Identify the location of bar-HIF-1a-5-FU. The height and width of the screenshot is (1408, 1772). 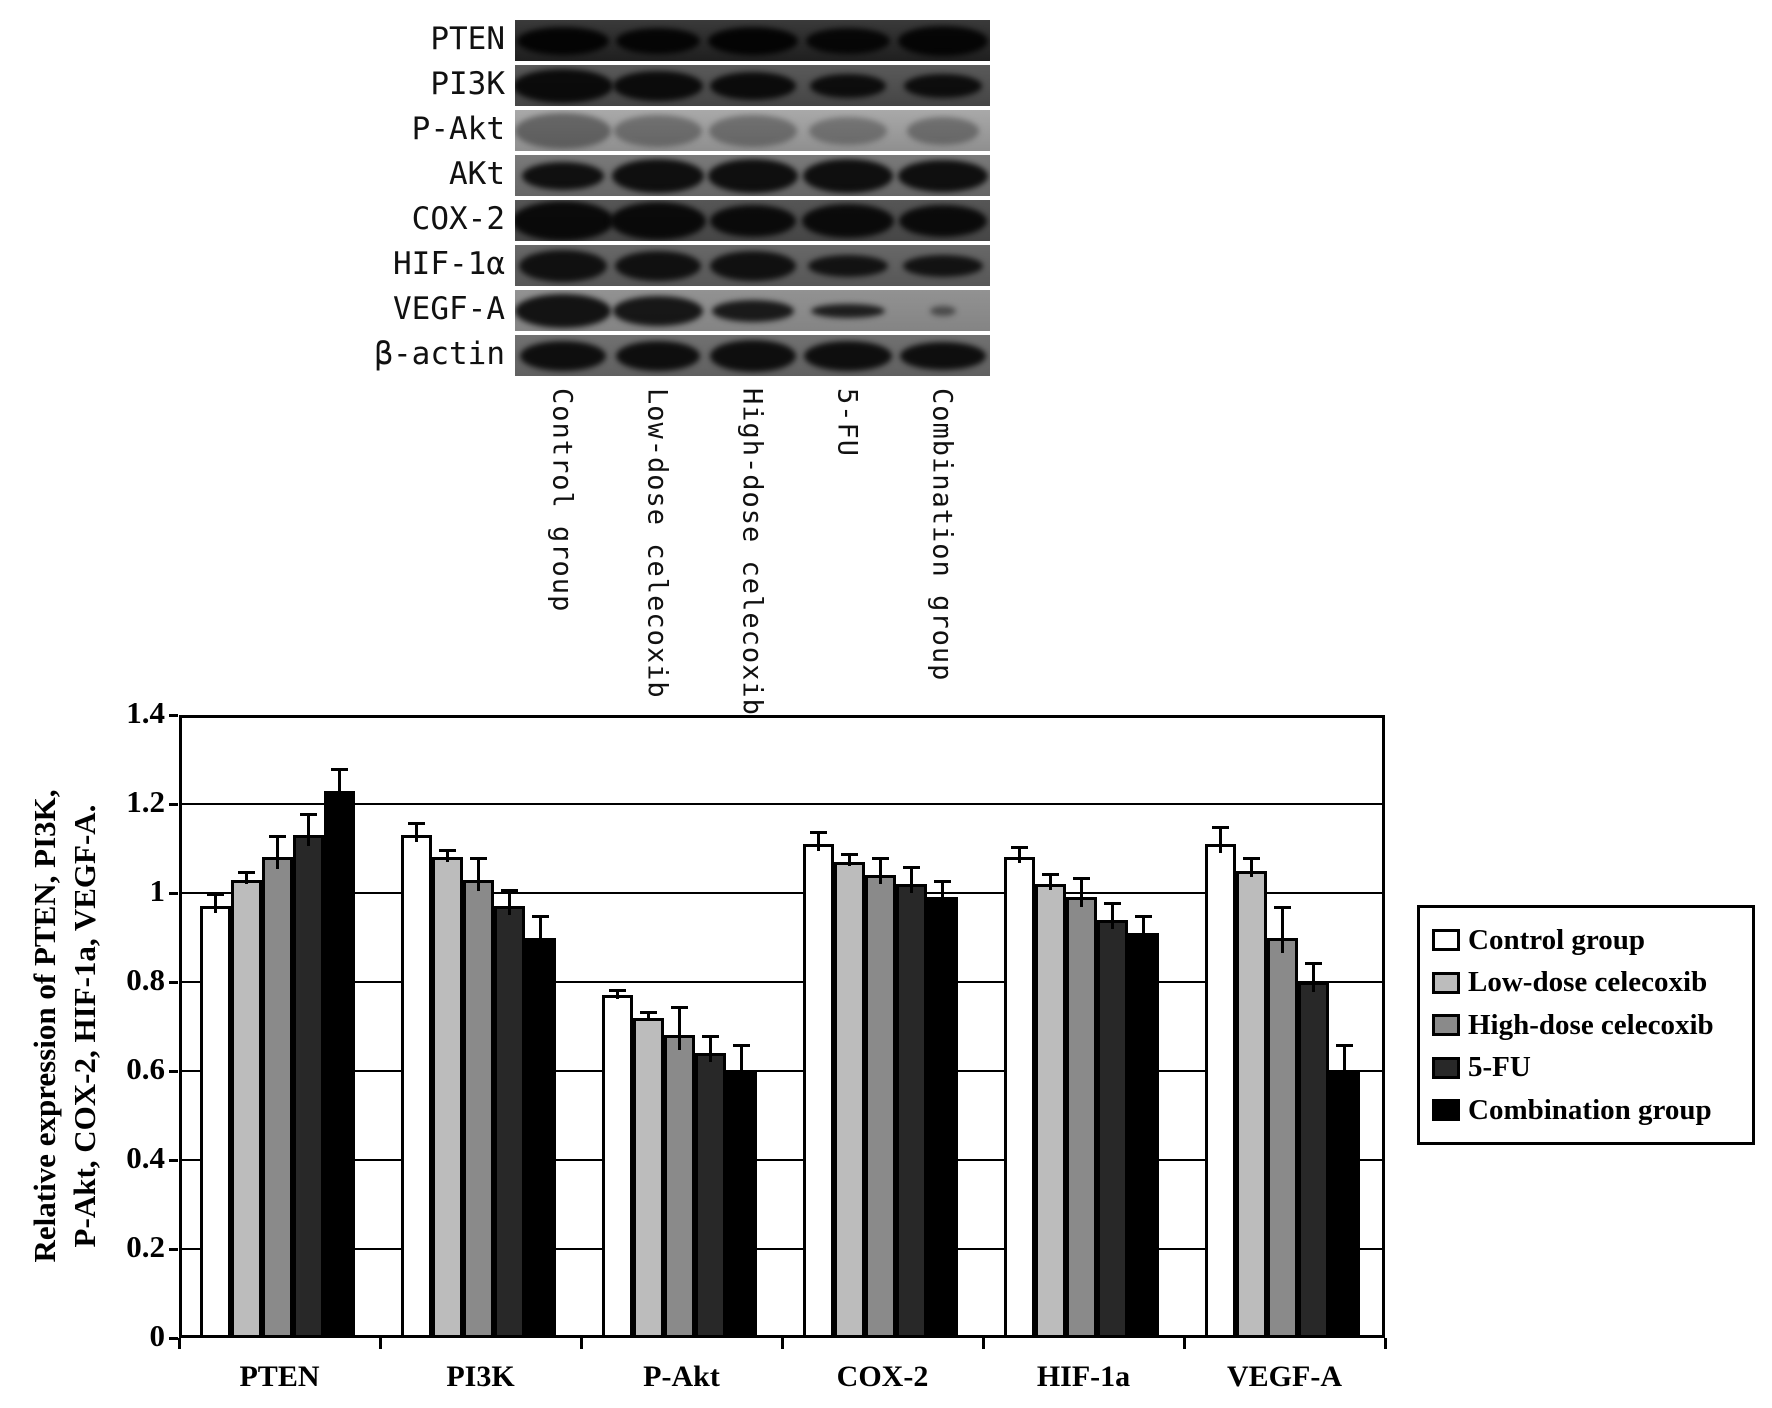
(1112, 1128).